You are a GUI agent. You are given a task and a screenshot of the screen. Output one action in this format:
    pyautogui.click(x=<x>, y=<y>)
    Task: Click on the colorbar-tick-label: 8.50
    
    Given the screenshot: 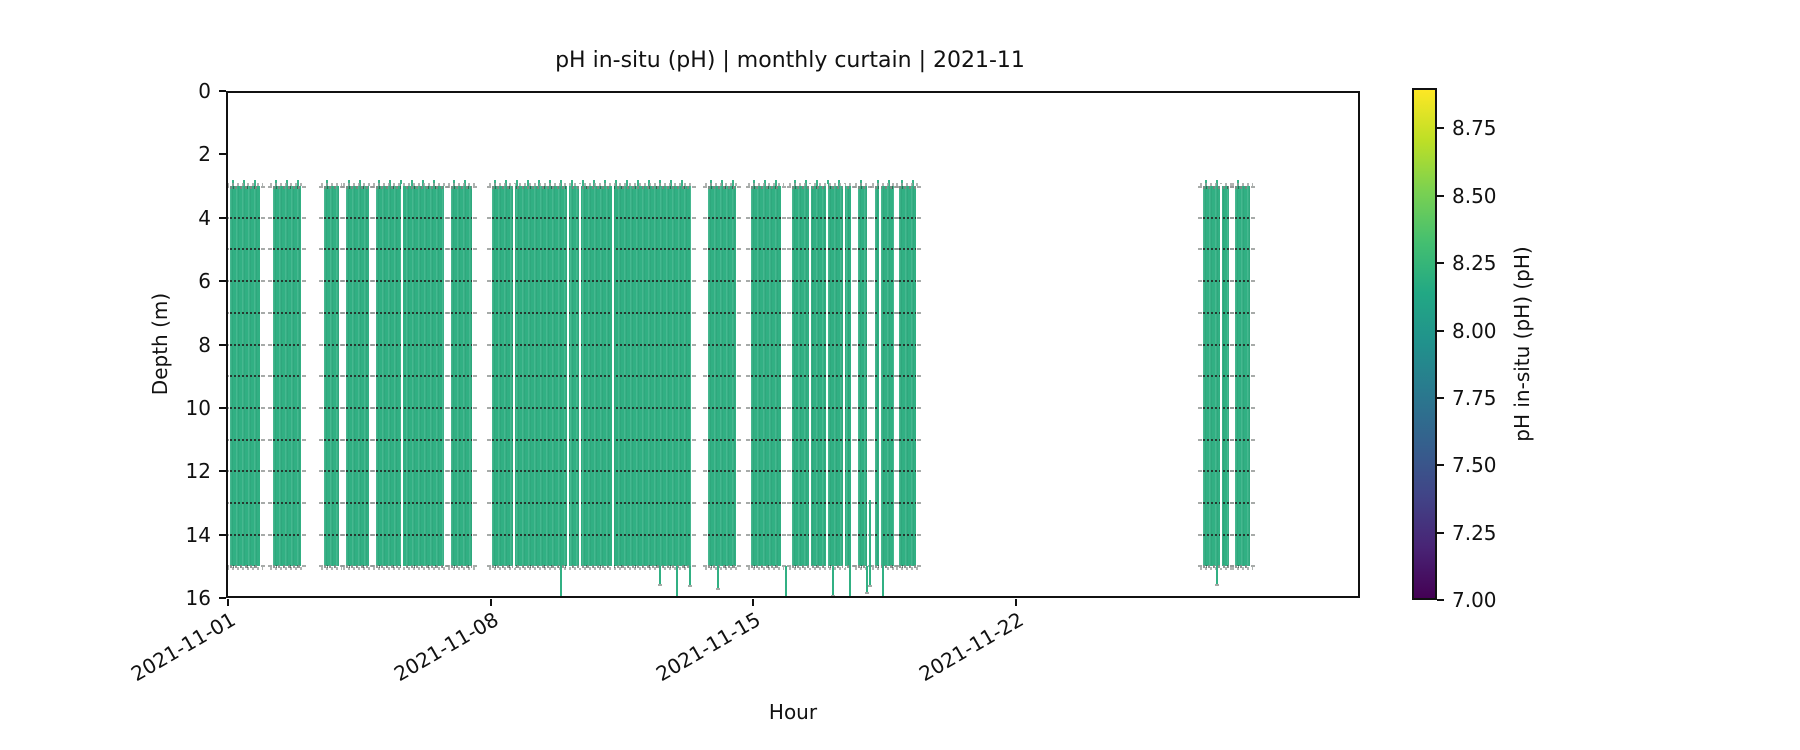 What is the action you would take?
    pyautogui.click(x=1474, y=195)
    